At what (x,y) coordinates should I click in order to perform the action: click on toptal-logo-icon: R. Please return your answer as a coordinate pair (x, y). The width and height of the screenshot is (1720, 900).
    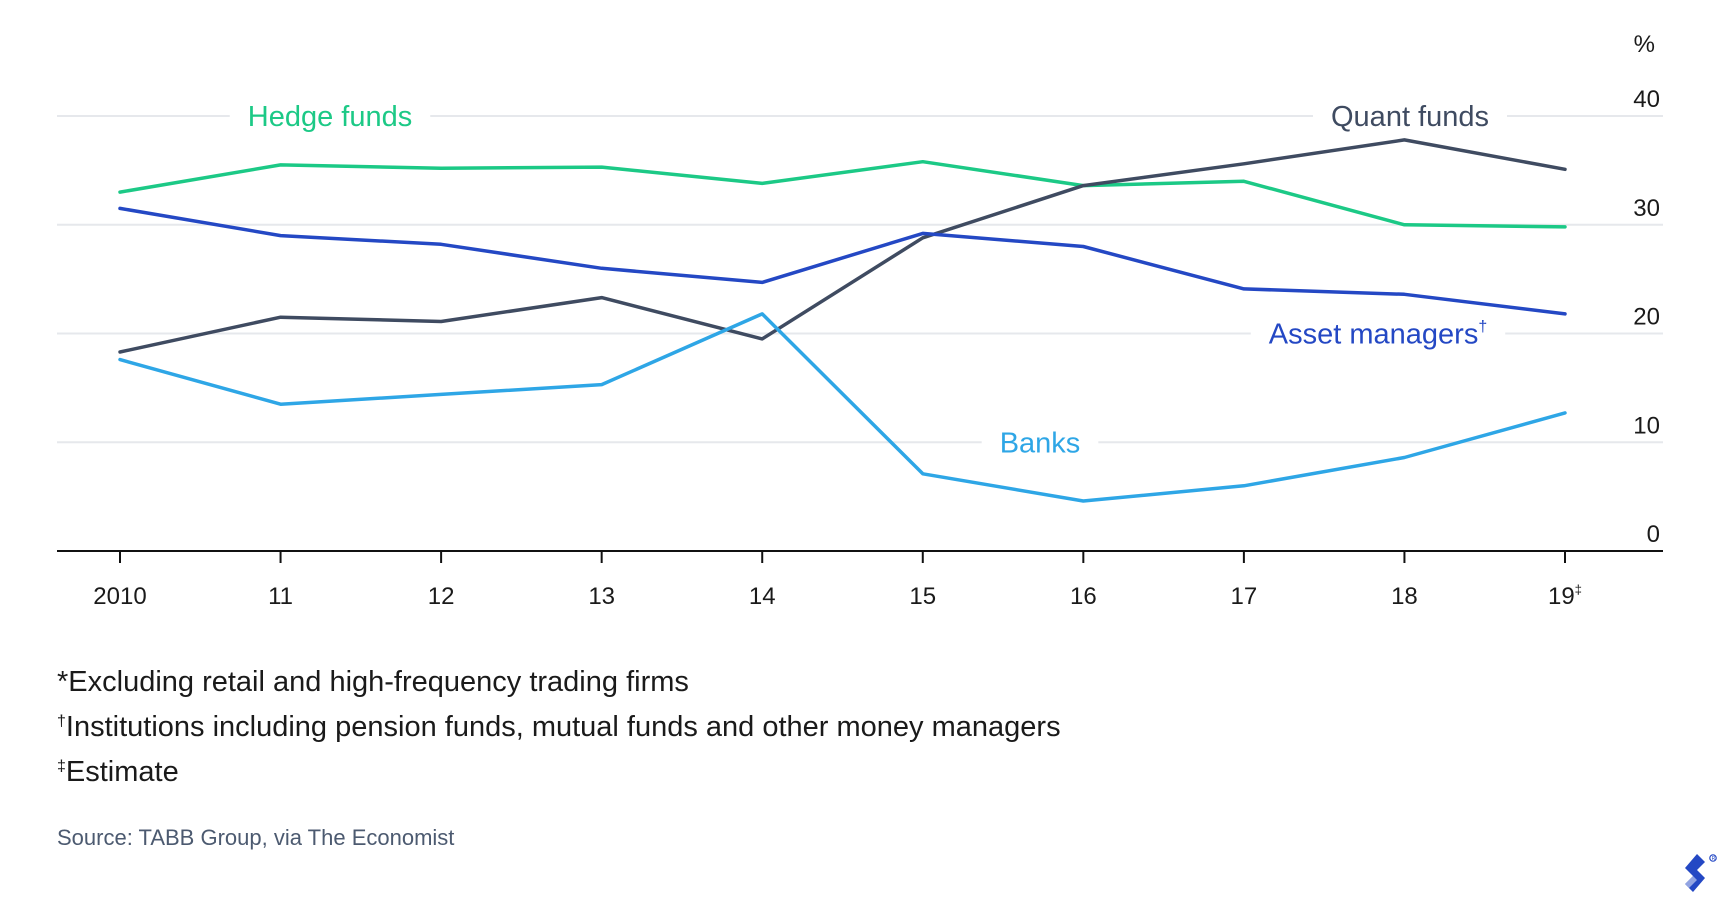
    Looking at the image, I should click on (1701, 873).